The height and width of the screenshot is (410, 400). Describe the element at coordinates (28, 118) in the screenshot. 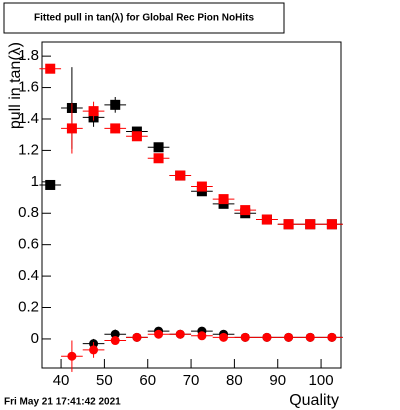

I see `y-tick-label: 1.4` at that location.